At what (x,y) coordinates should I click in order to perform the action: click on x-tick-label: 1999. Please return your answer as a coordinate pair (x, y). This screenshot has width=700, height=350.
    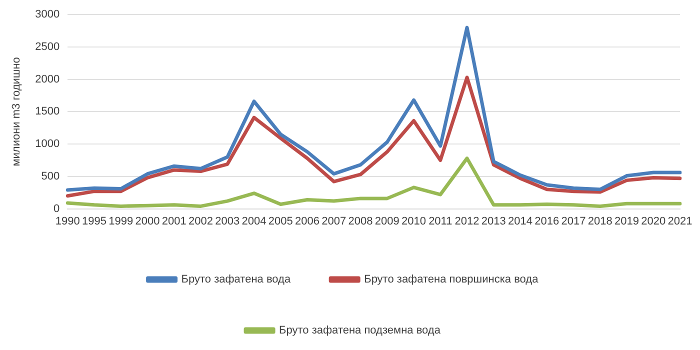
    Looking at the image, I should click on (121, 221).